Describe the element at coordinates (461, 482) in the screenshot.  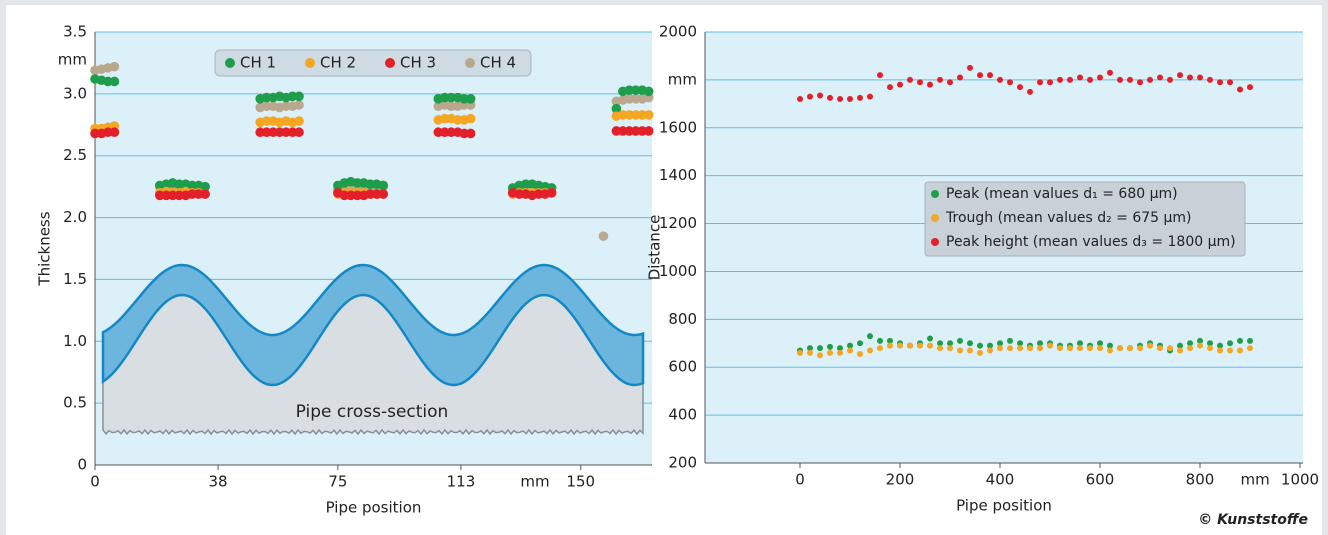
I see `x-tick-label: 113` at that location.